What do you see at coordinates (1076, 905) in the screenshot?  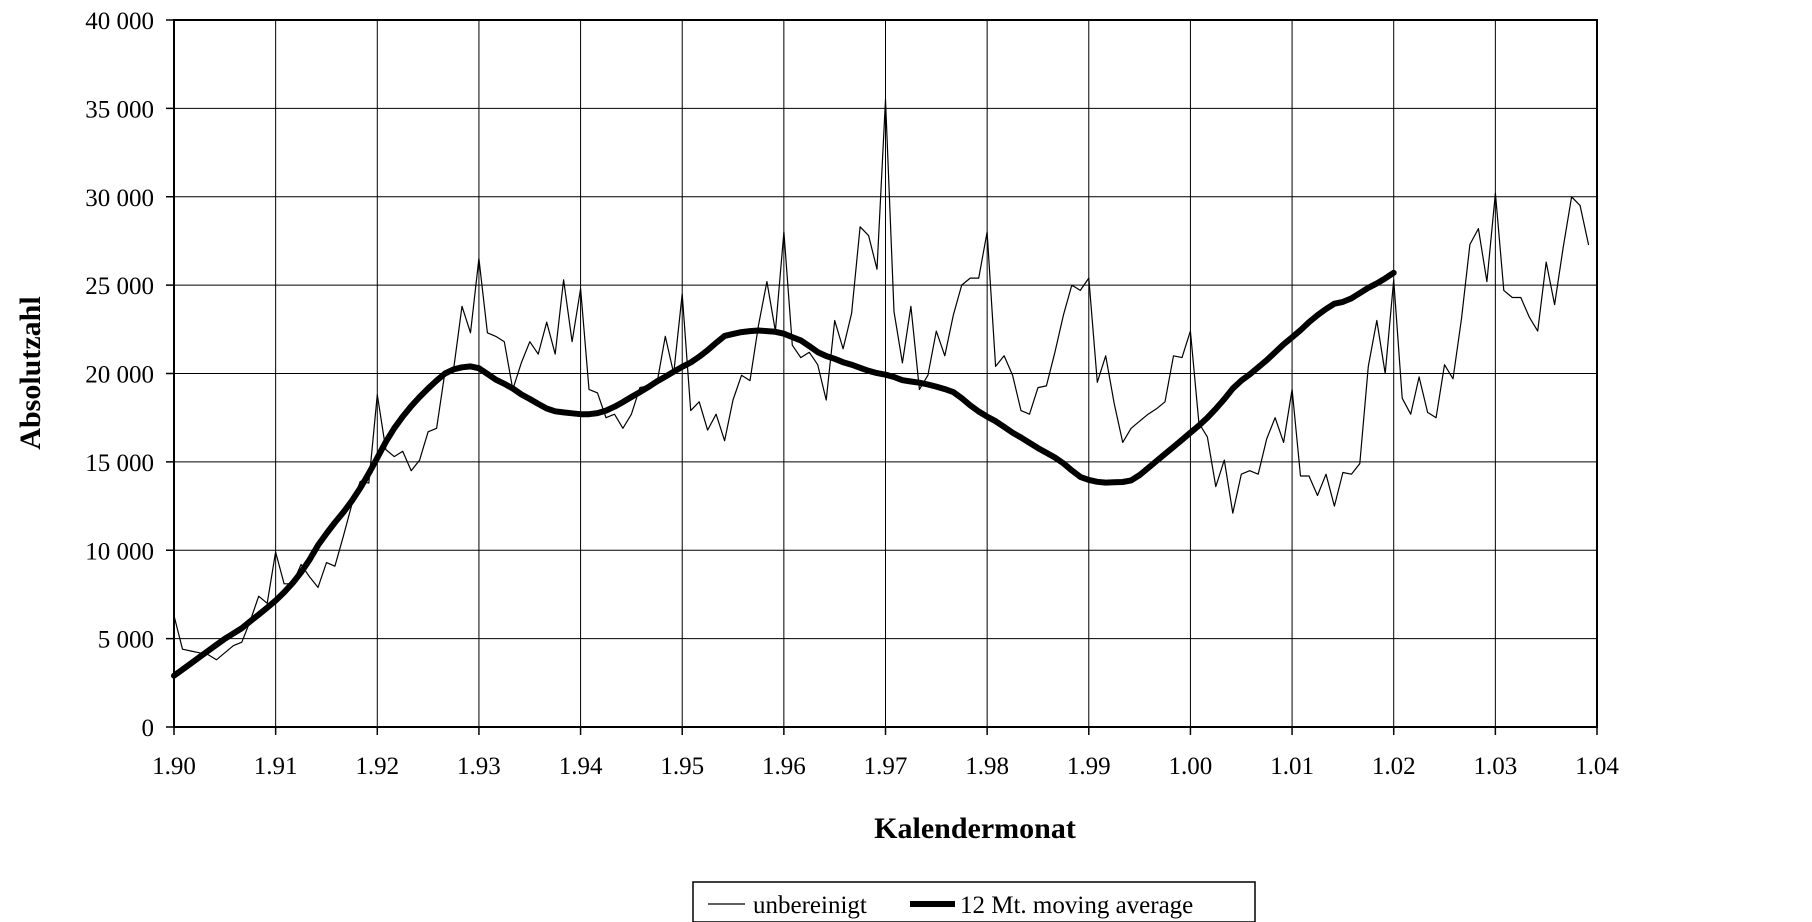 I see `legend-label-moving-average: 12 Mt. moving average` at bounding box center [1076, 905].